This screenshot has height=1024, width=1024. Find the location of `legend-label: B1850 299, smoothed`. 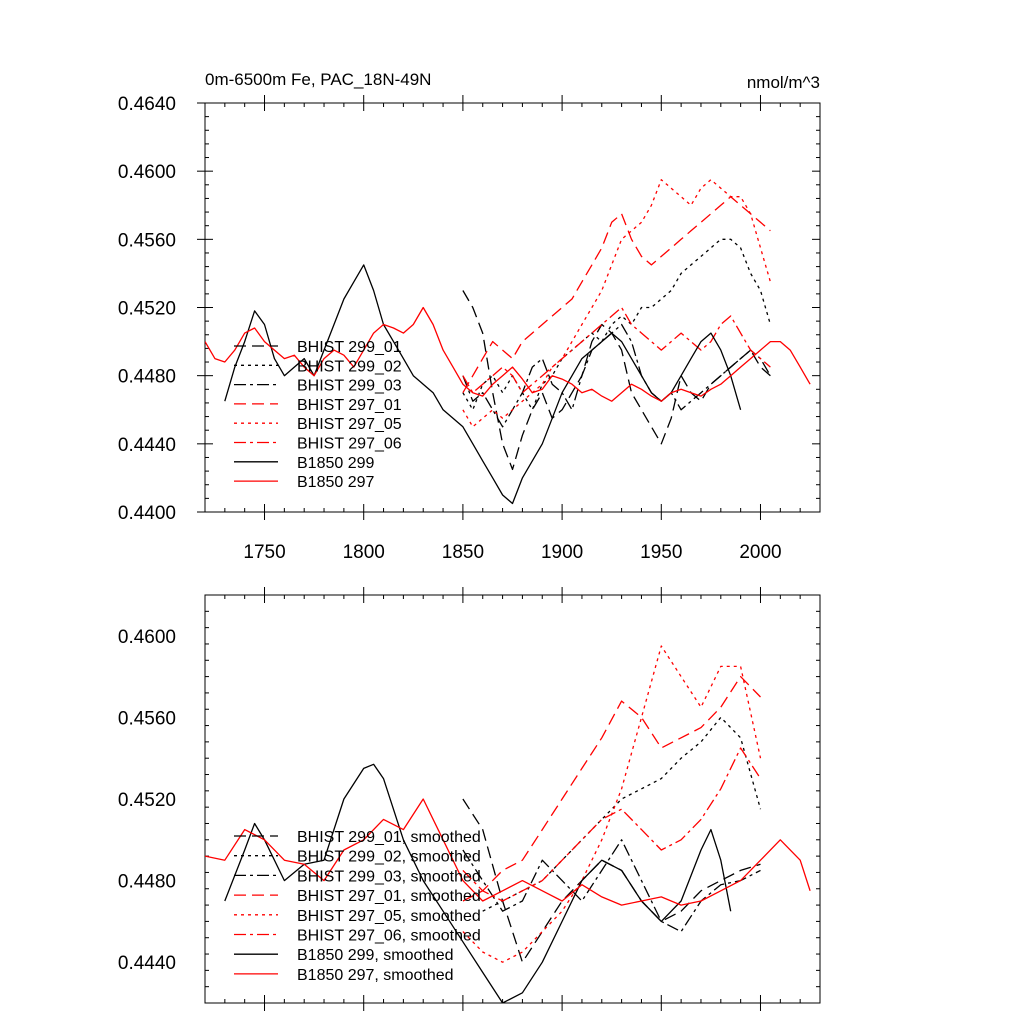

legend-label: B1850 299, smoothed is located at coordinates (375, 955).